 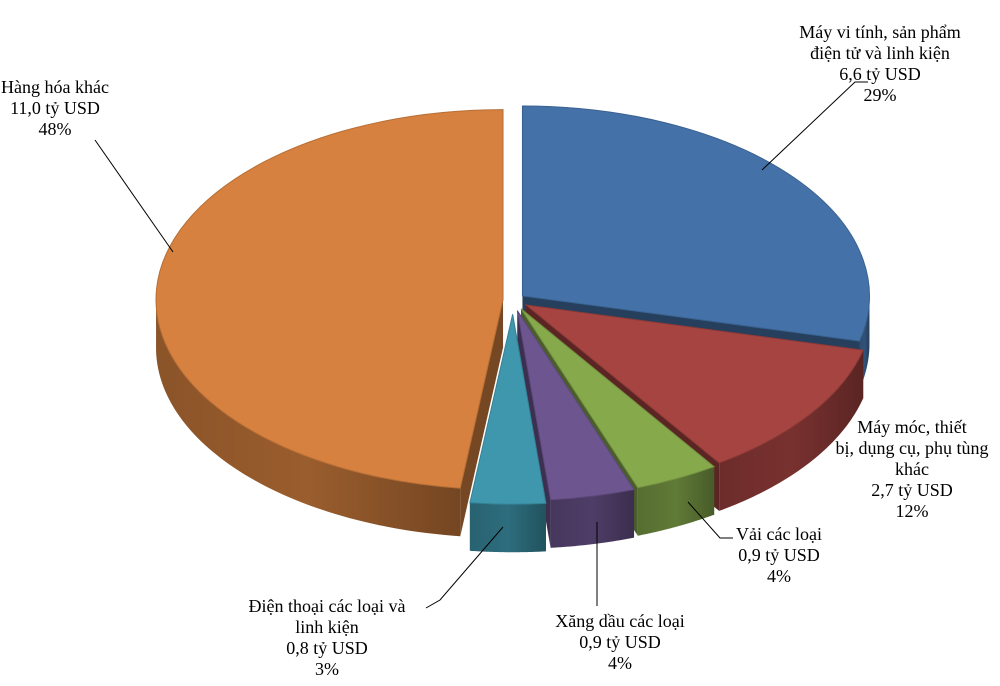 What do you see at coordinates (814, 126) in the screenshot?
I see `slice-computers-electronics-leader-line` at bounding box center [814, 126].